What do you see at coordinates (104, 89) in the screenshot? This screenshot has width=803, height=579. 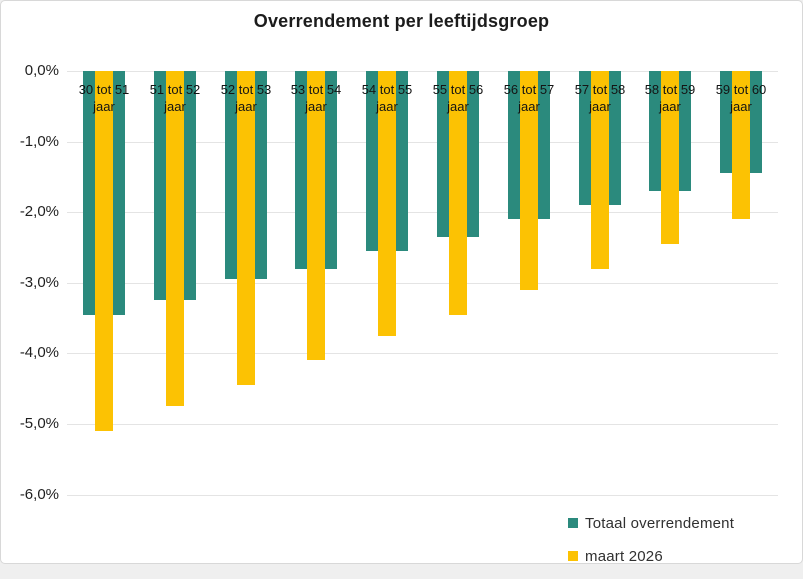 I see `category-label-range: 30 tot 51` at bounding box center [104, 89].